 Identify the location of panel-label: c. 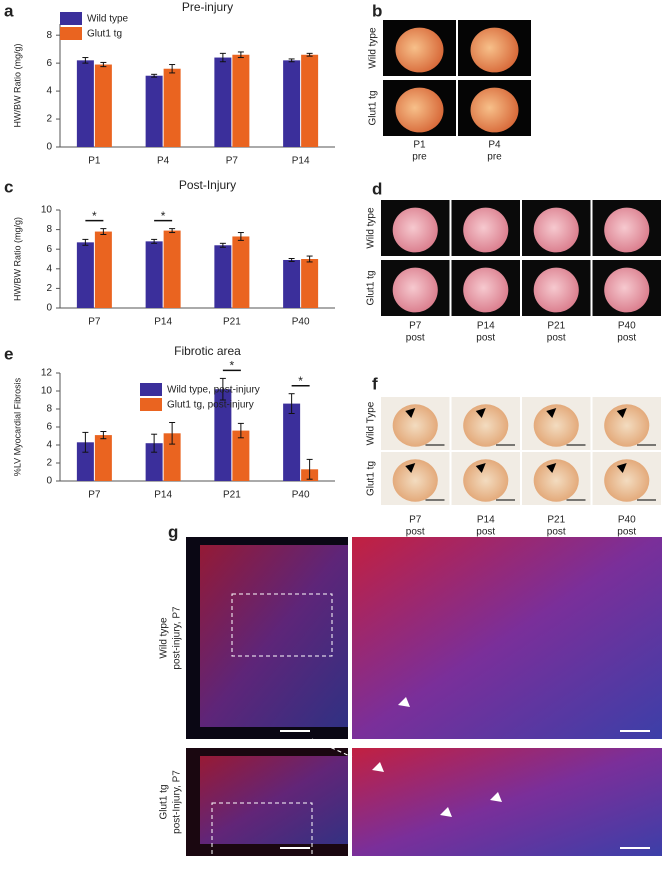
(8, 186).